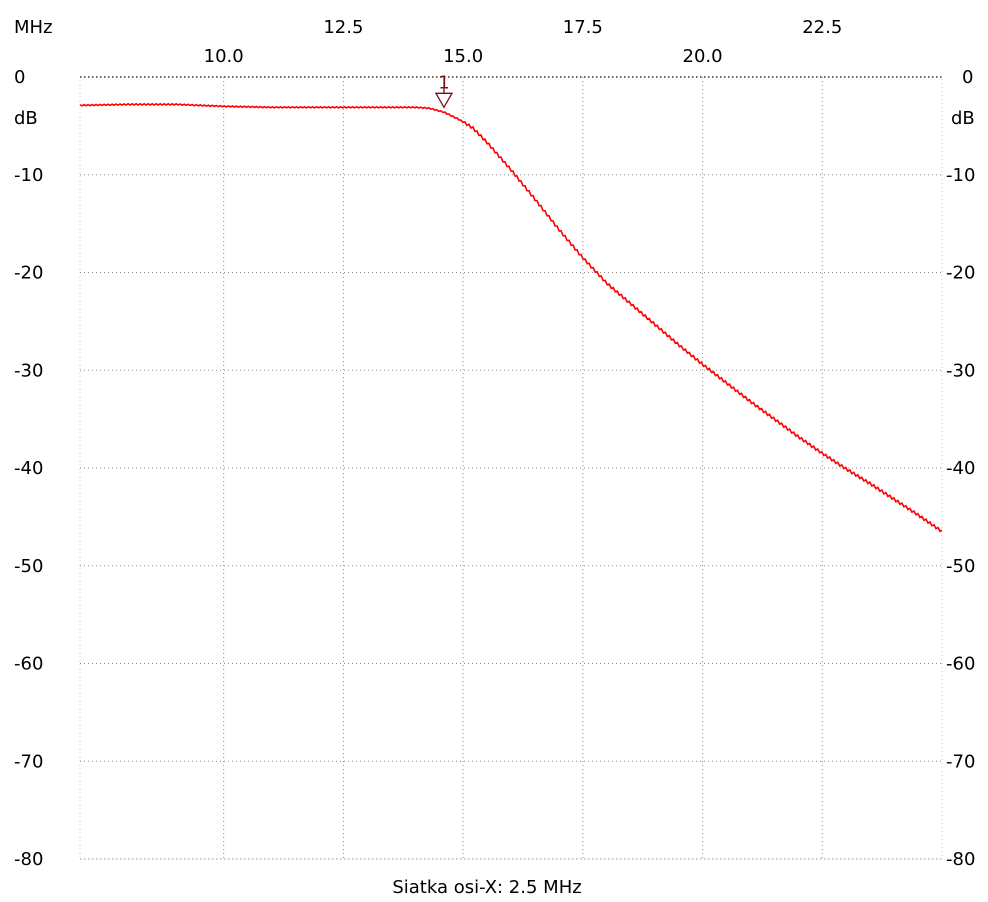 Image resolution: width=988 pixels, height=902 pixels. I want to click on y-ticks-left: 0 -10 -20 -30 -40 -50 -60 -70 -80, so click(28, 468).